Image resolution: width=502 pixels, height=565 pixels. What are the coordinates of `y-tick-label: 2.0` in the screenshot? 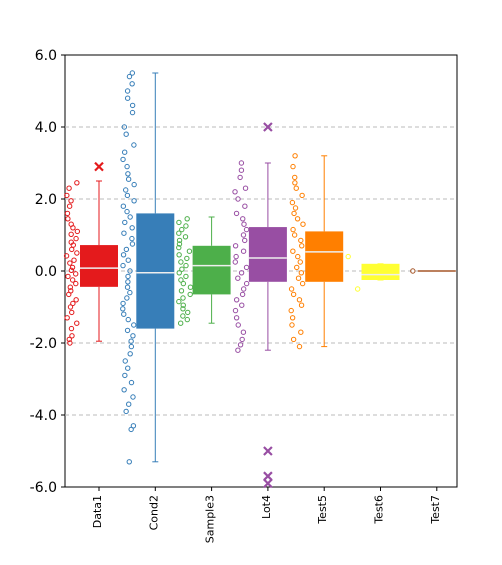 It's located at (46, 200).